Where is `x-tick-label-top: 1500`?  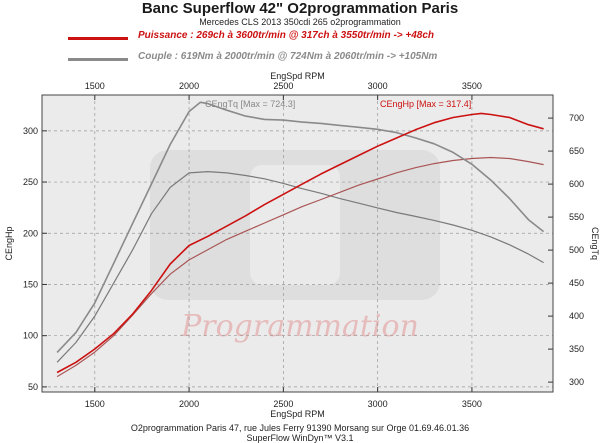
x-tick-label-top: 1500 is located at coordinates (95, 86).